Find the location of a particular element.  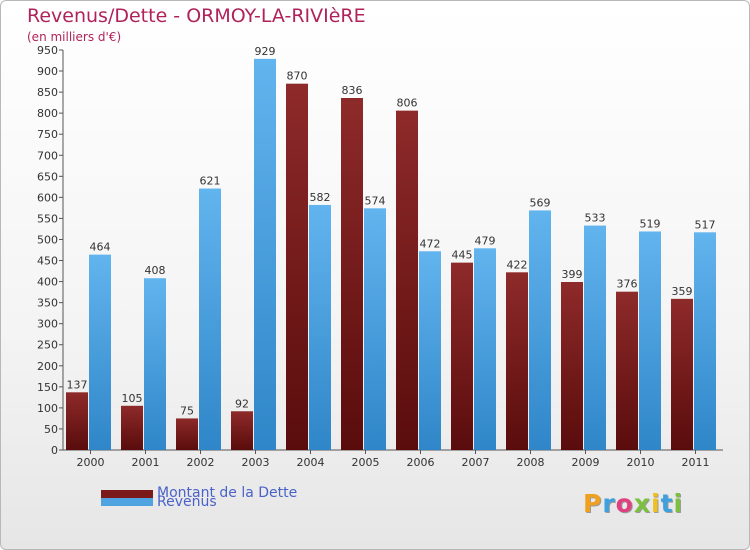

value-label-revenus: 574 is located at coordinates (375, 200).